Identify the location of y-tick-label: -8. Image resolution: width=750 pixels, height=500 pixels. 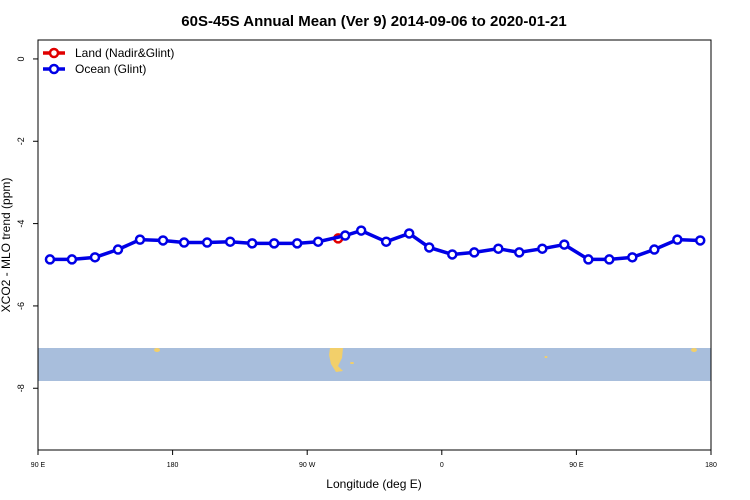
(21, 388).